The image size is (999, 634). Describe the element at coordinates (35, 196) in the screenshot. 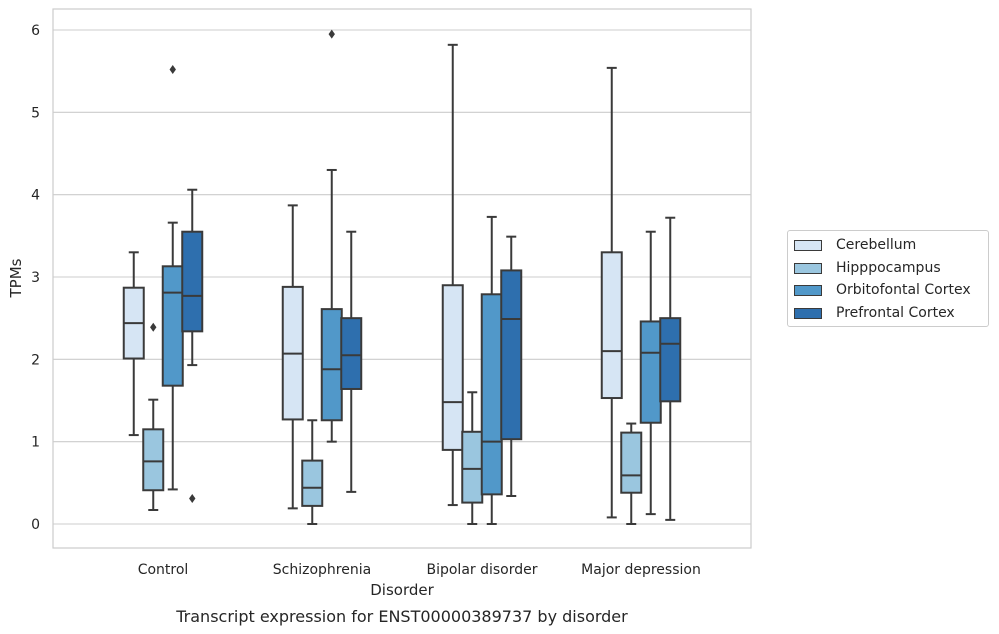

I see `y-tick-label: 4` at that location.